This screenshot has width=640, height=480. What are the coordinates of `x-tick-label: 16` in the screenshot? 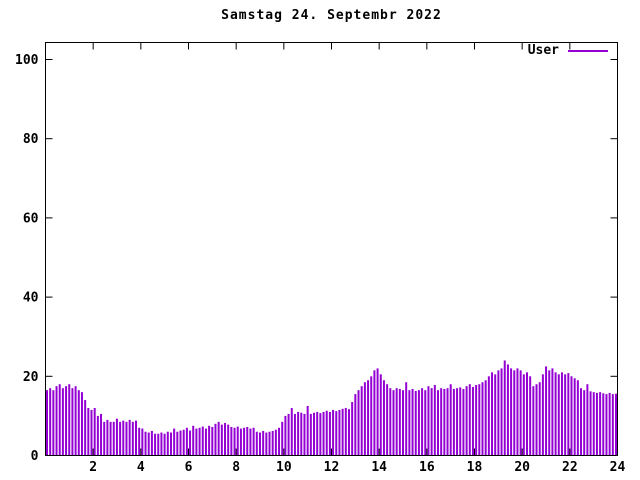 It's located at (427, 467).